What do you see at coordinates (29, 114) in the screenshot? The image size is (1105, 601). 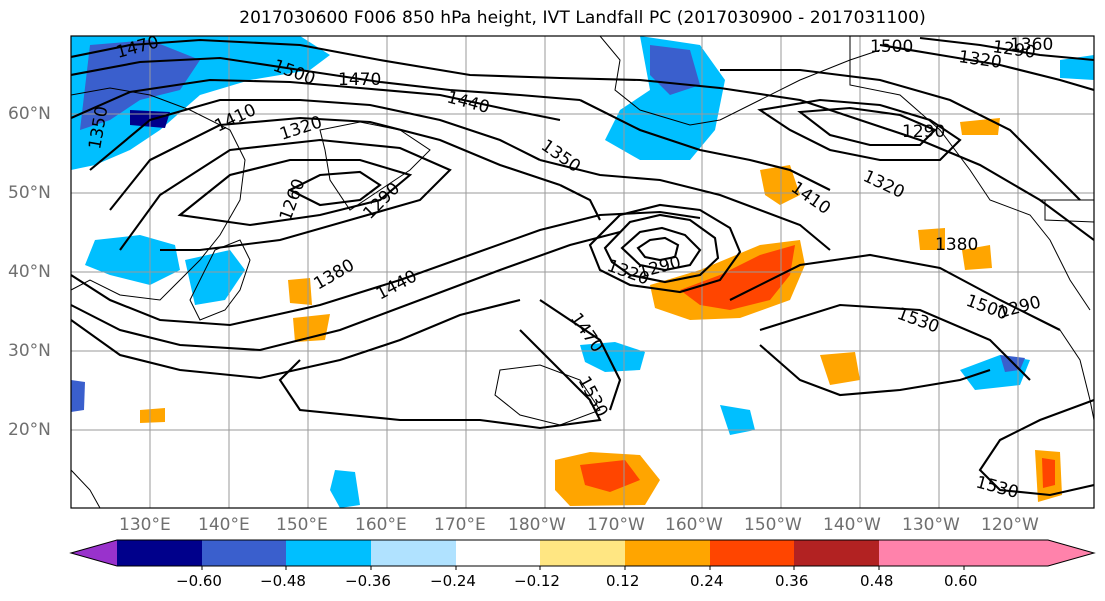 I see `lat-label-60n: 60°N` at bounding box center [29, 114].